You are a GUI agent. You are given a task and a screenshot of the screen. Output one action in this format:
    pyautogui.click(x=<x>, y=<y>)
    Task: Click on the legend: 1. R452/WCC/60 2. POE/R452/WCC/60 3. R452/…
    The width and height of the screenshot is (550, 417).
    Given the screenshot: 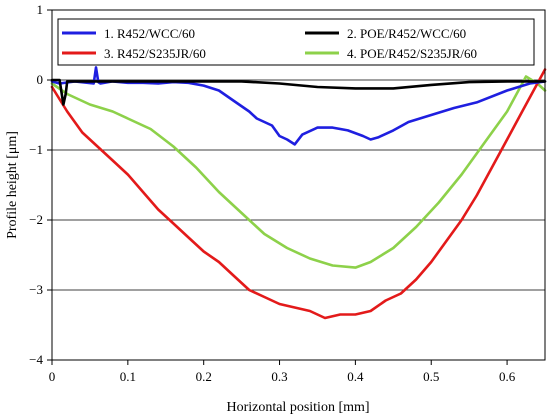 What is the action you would take?
    pyautogui.click(x=296, y=42)
    